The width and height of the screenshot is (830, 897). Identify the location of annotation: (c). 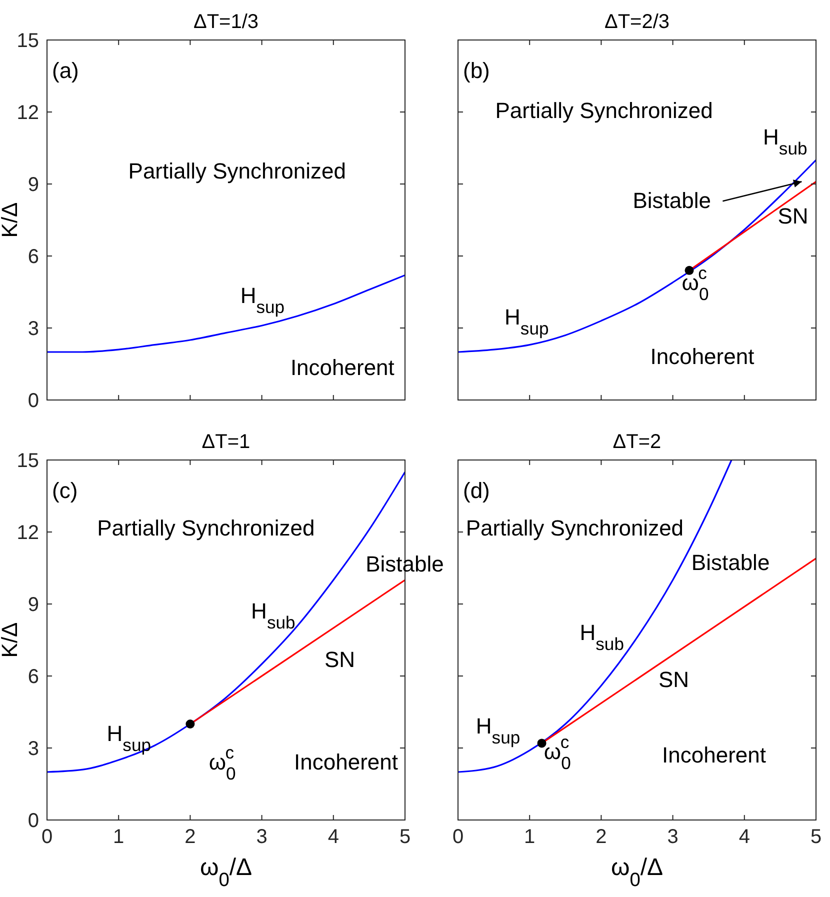
(65, 490).